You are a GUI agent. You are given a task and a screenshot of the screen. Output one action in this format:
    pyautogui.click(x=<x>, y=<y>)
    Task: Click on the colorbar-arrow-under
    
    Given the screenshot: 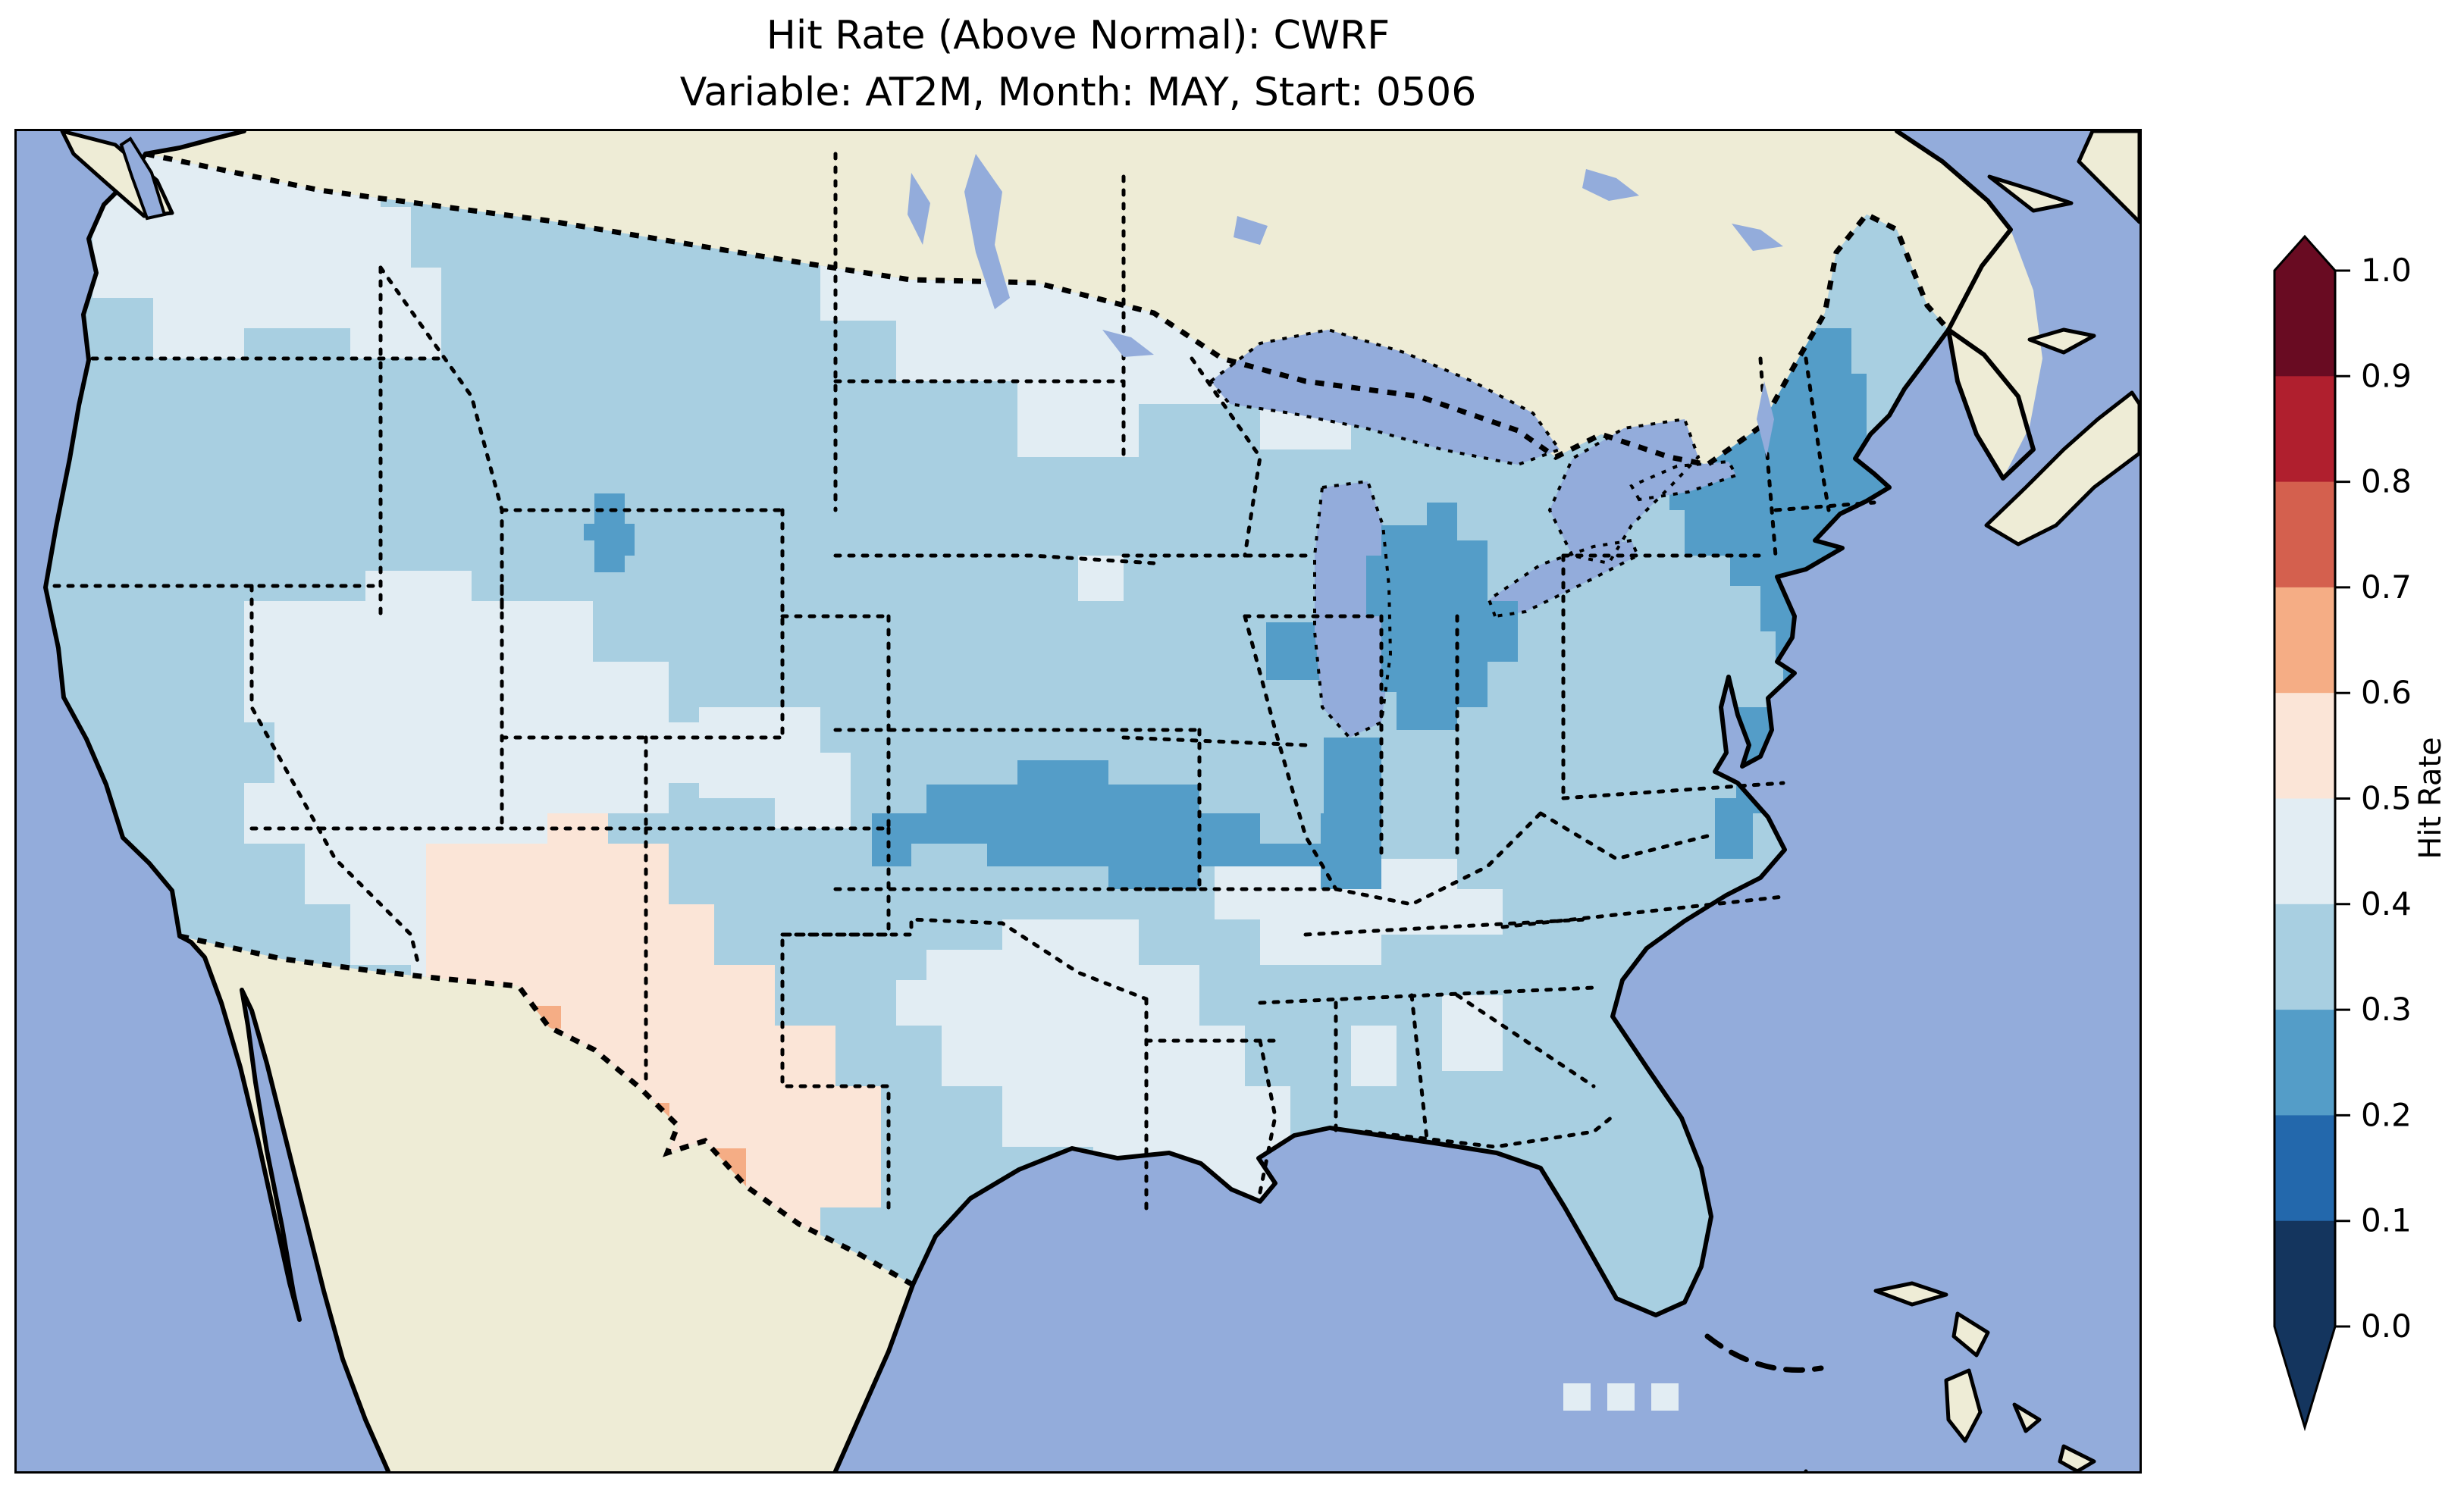 What is the action you would take?
    pyautogui.click(x=2304, y=1376)
    